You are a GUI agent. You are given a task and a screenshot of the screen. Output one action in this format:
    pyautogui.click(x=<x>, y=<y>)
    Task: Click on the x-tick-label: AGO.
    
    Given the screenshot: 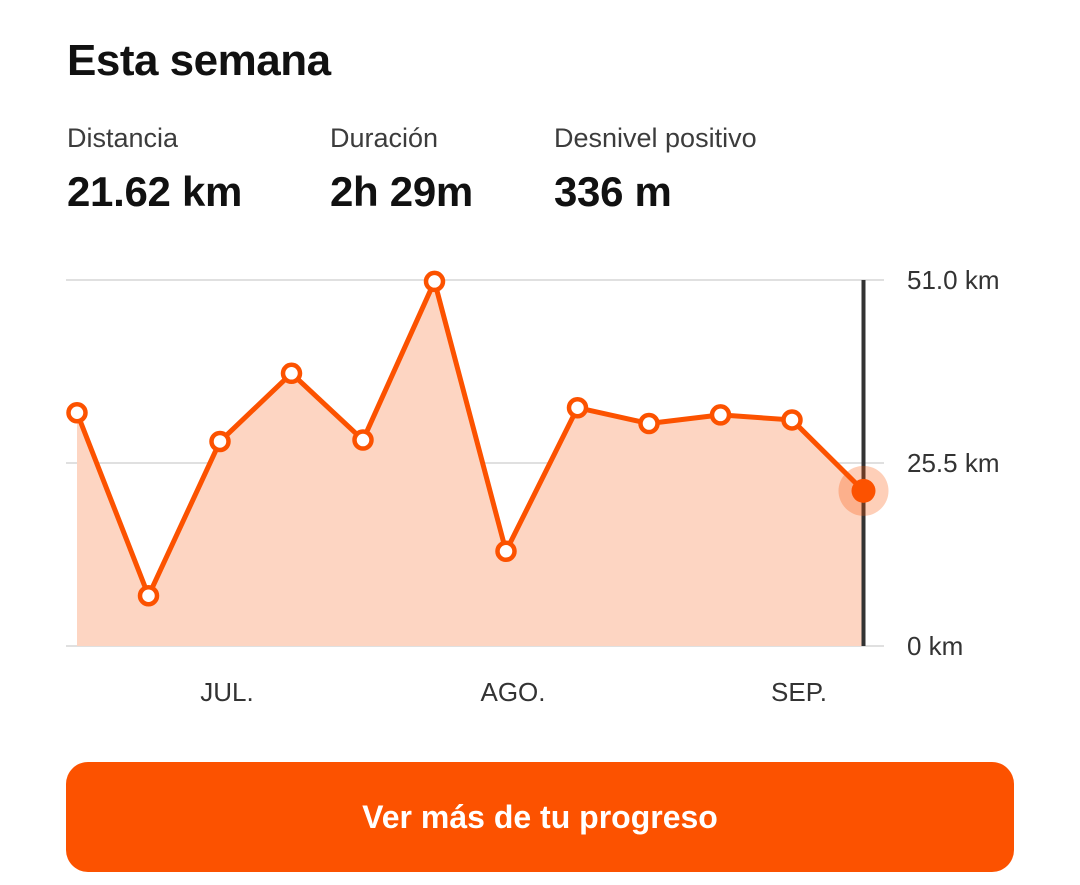 What is the action you would take?
    pyautogui.click(x=512, y=692)
    